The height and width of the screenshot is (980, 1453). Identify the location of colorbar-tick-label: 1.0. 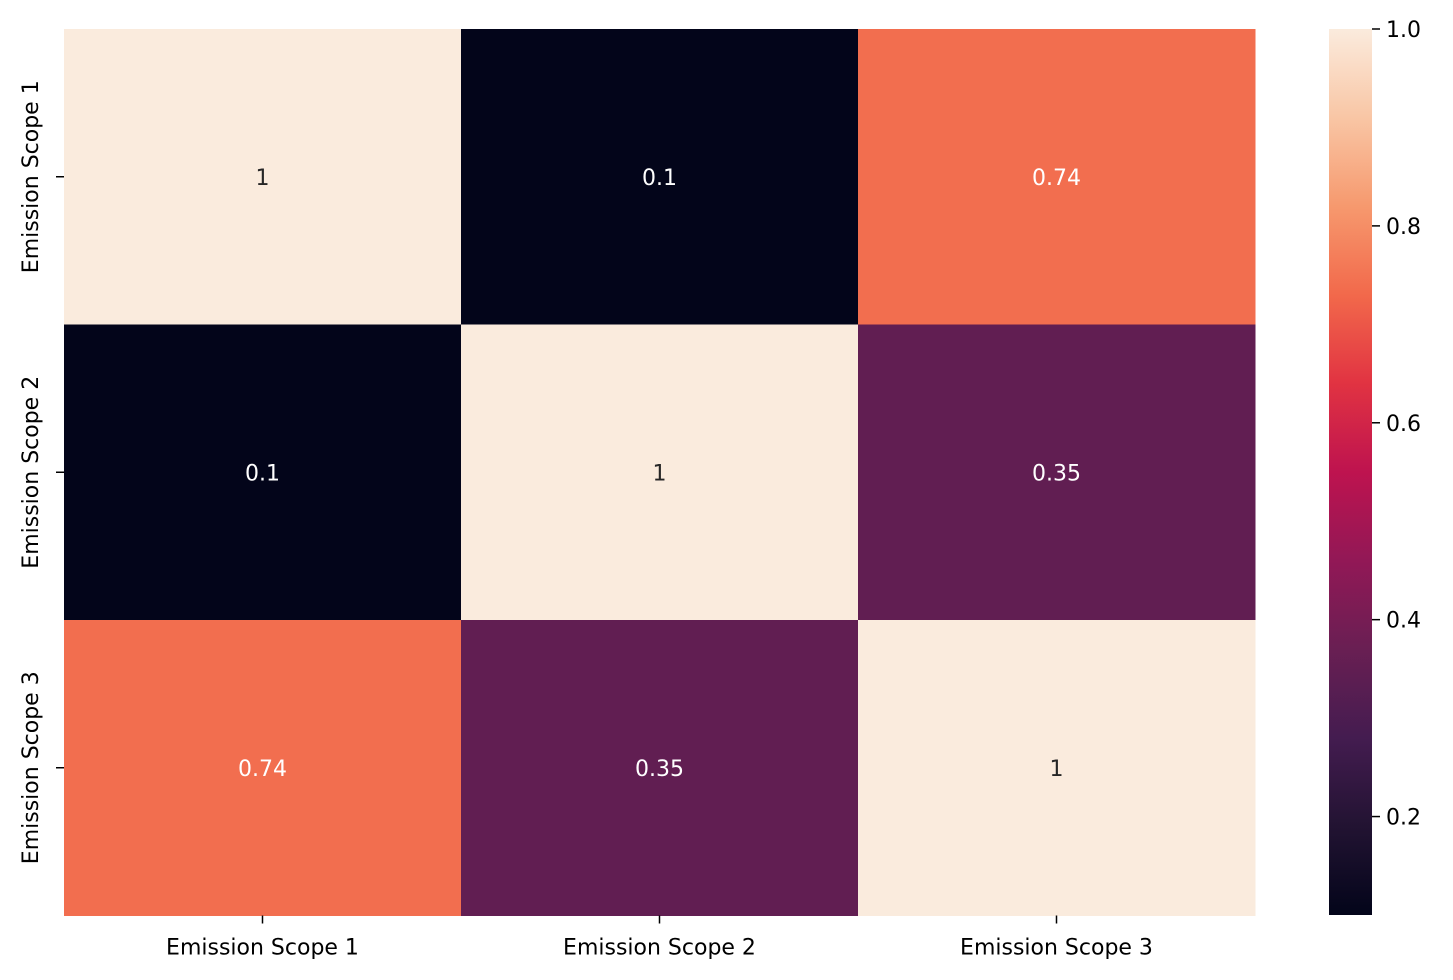
(1403, 30).